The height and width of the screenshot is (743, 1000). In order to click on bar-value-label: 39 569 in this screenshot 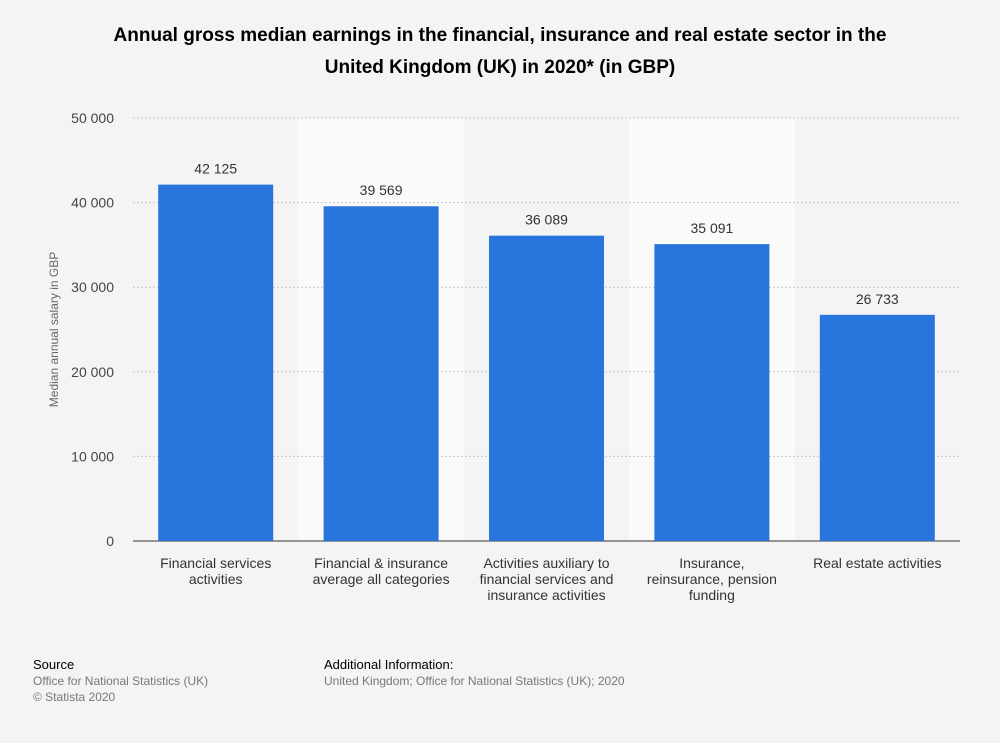, I will do `click(381, 190)`.